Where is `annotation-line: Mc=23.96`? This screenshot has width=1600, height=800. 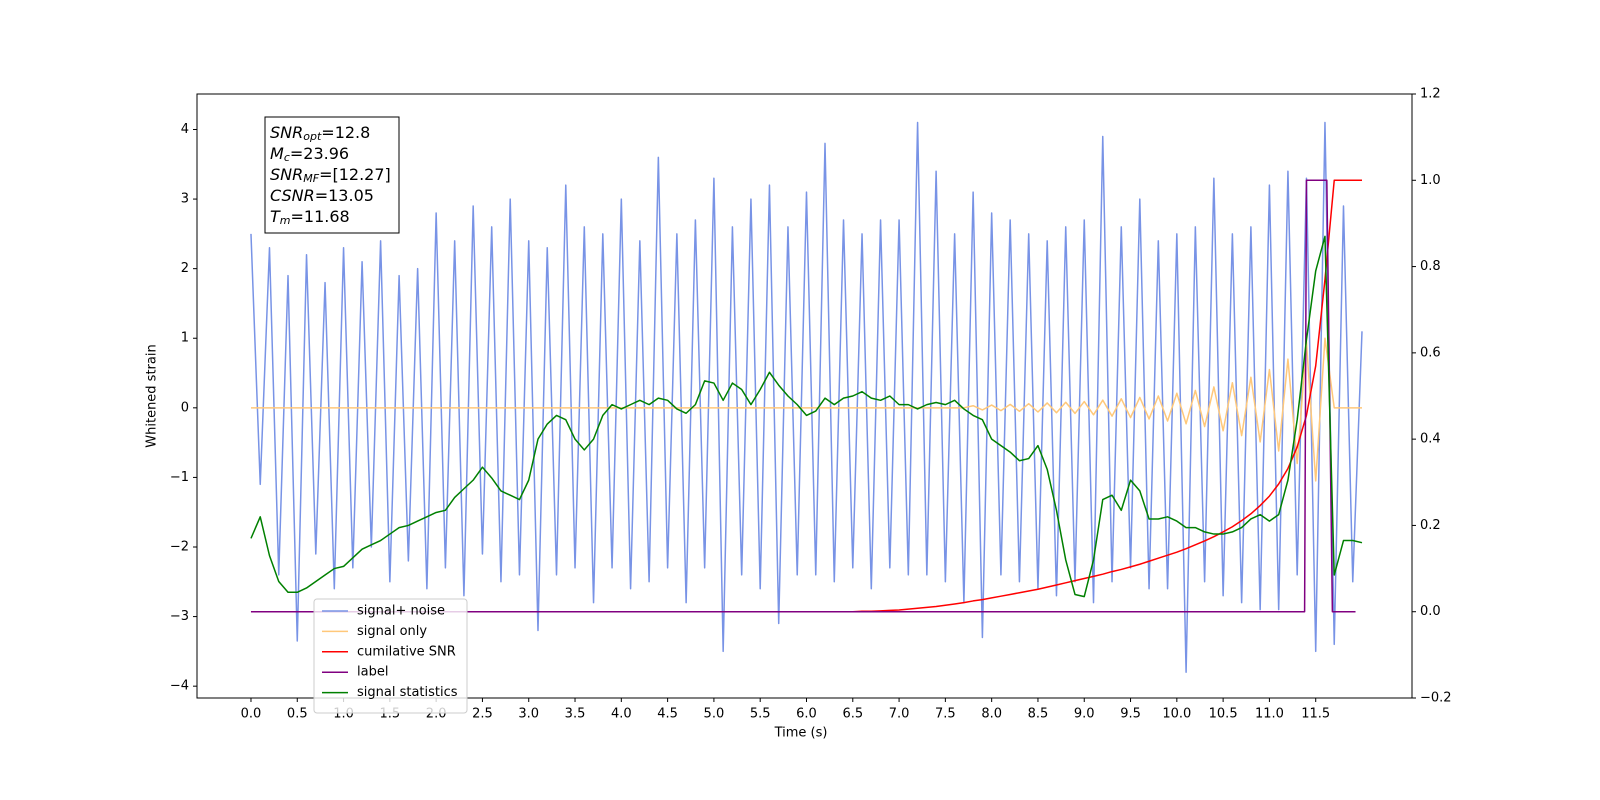 annotation-line: Mc=23.96 is located at coordinates (309, 154).